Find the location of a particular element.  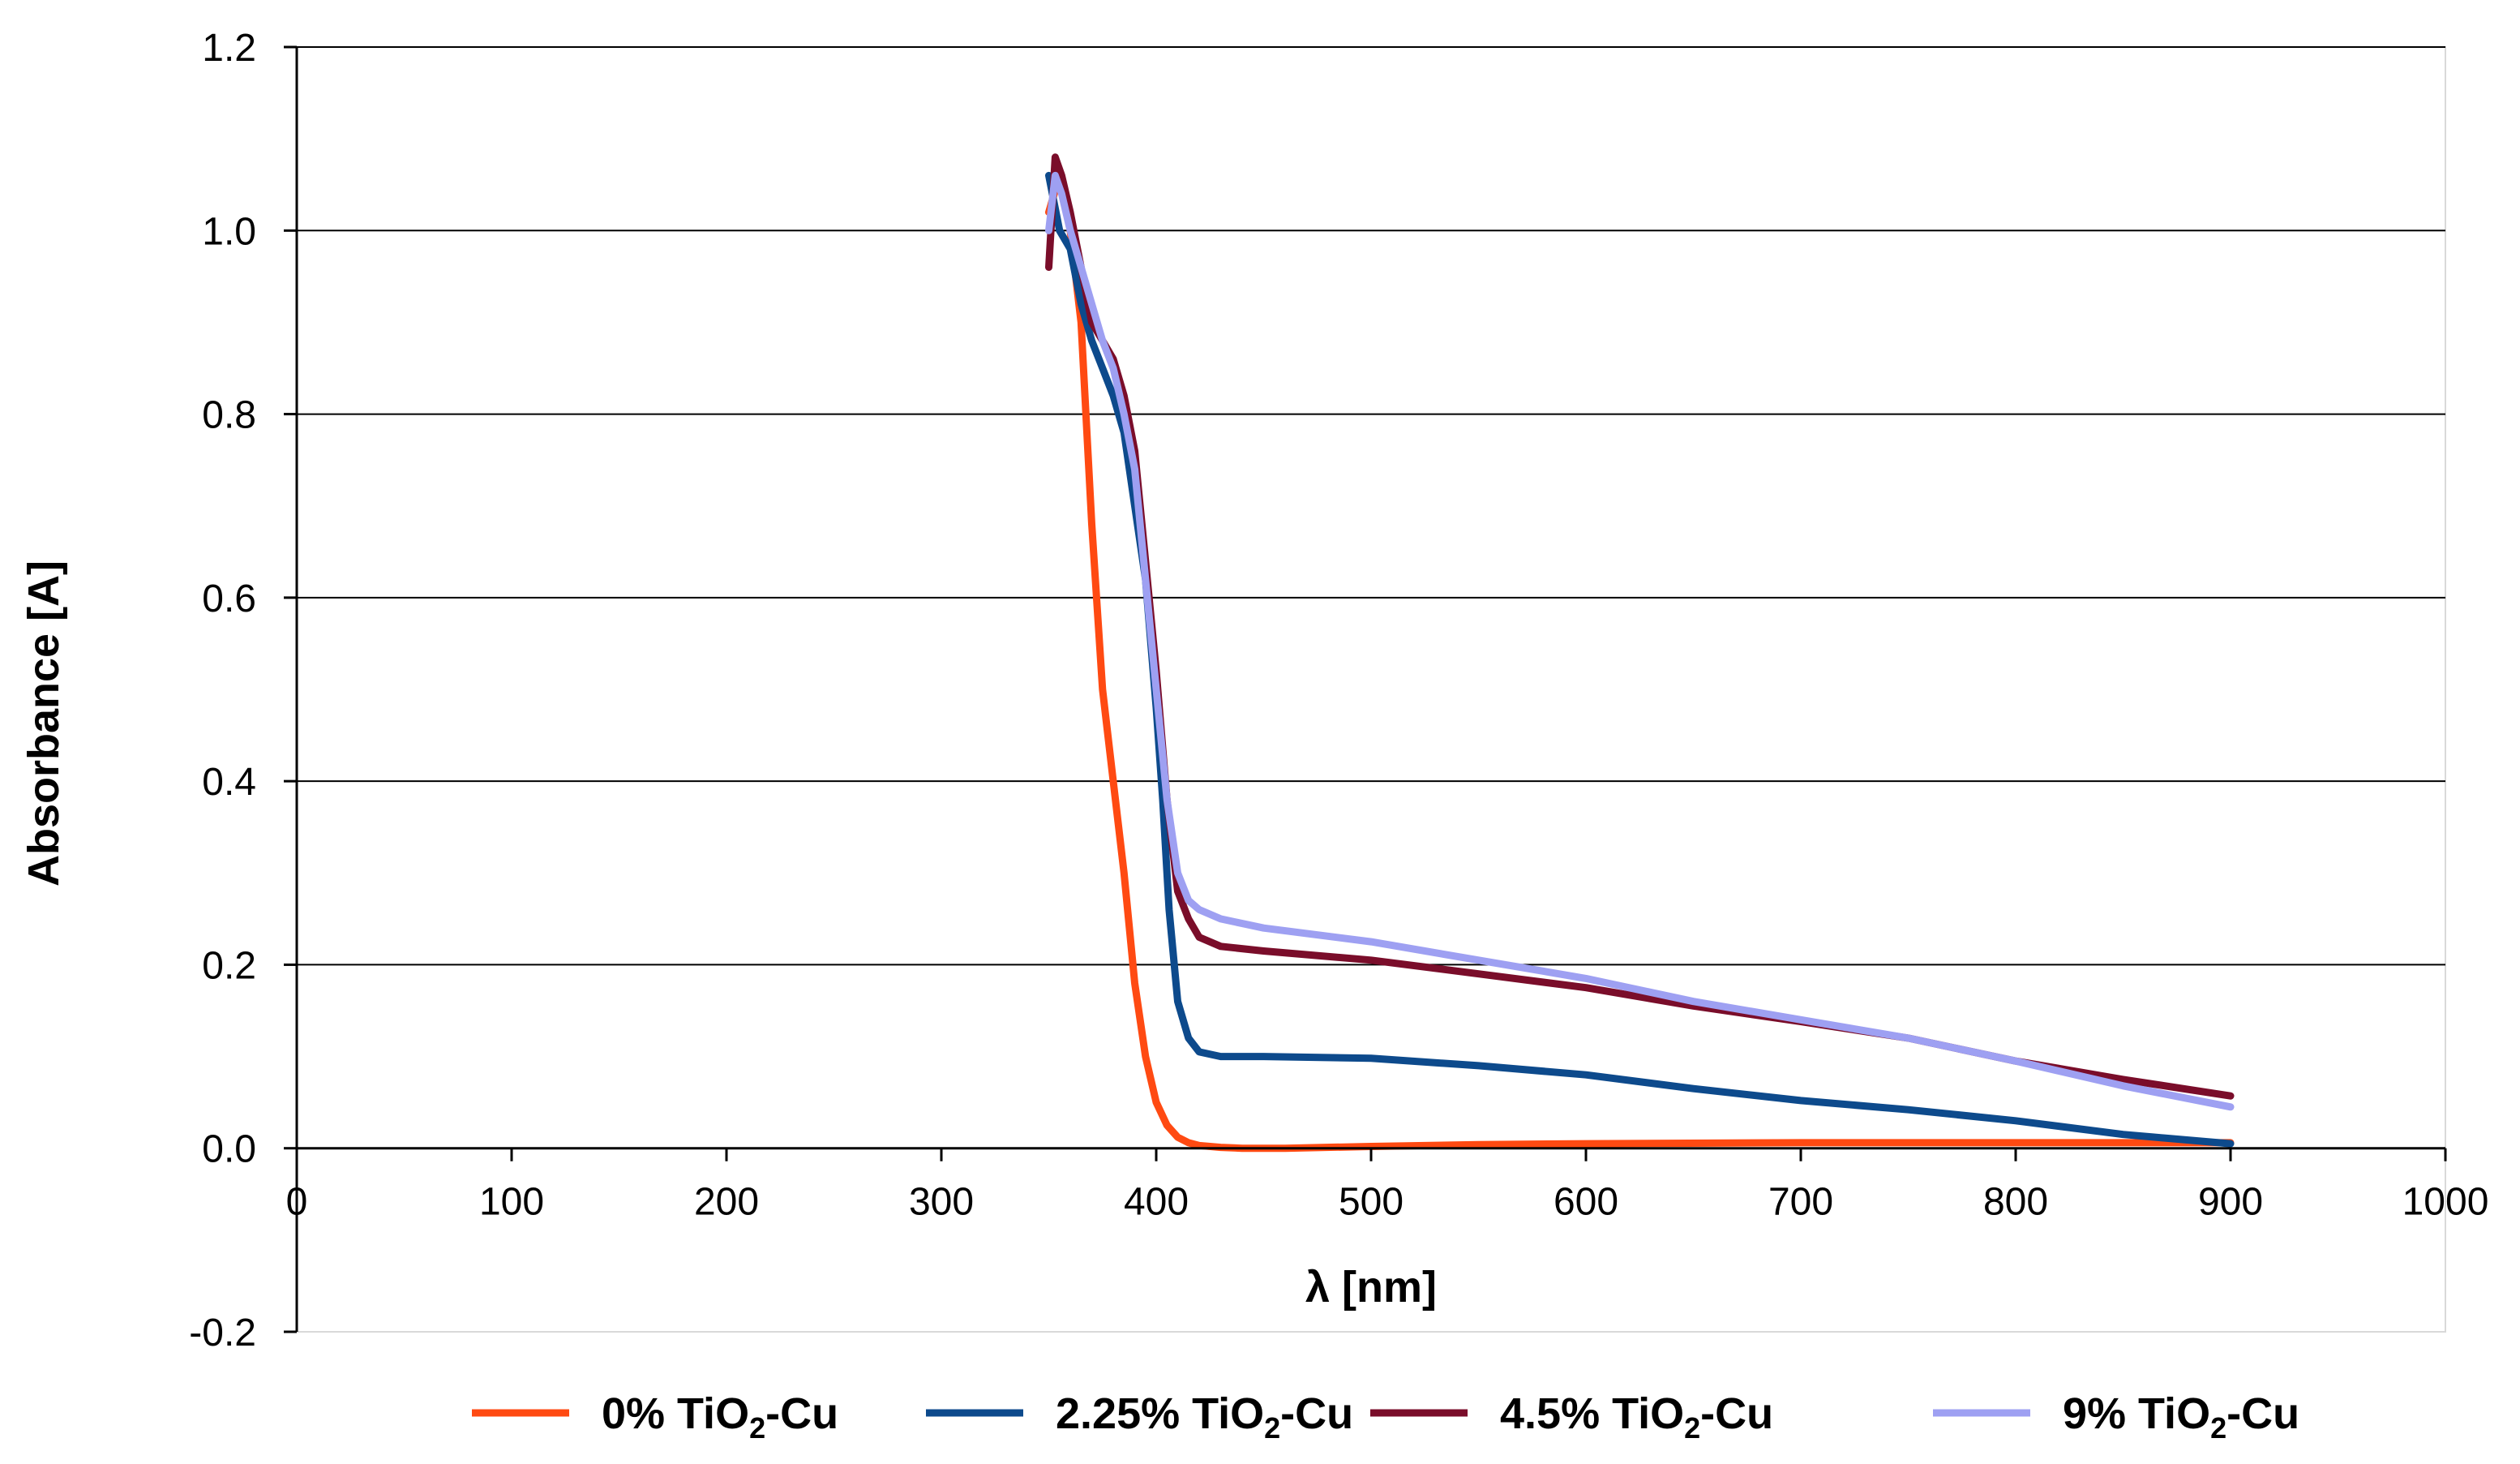

x-tick-label: 100 is located at coordinates (512, 1202).